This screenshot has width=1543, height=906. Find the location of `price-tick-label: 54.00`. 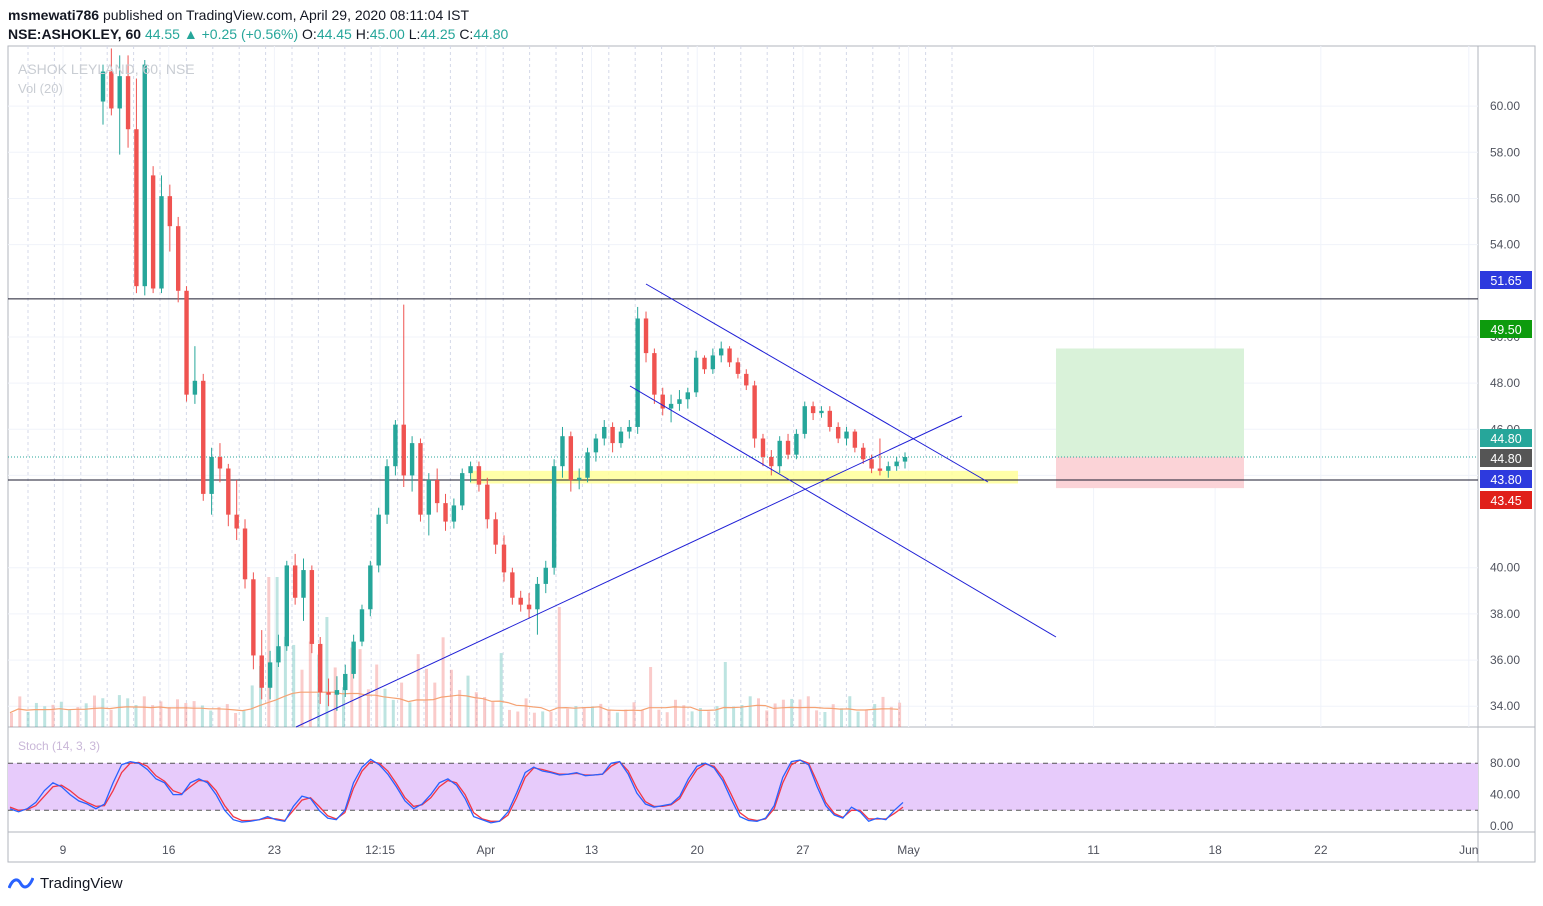

price-tick-label: 54.00 is located at coordinates (1505, 245).